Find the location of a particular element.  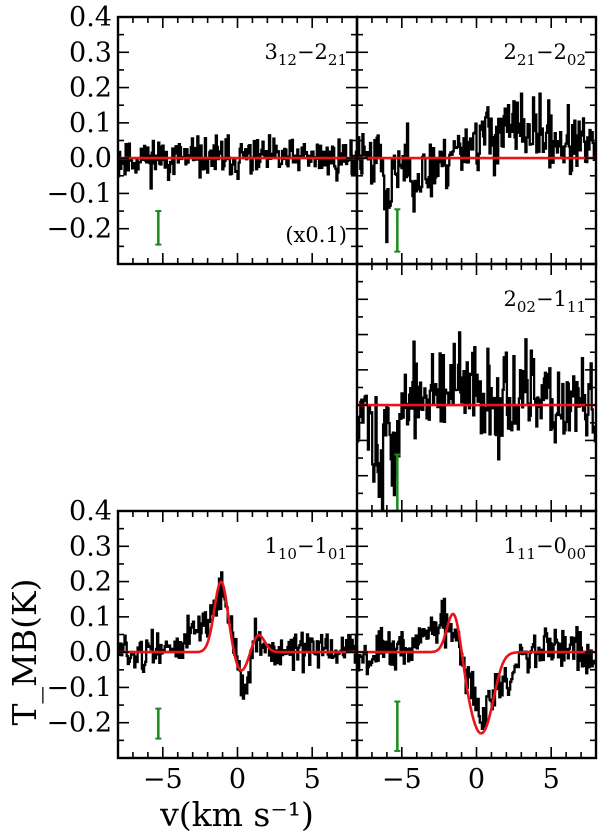

x-tick-labels: −5 0 5 −5 0 5 is located at coordinates (351, 779).